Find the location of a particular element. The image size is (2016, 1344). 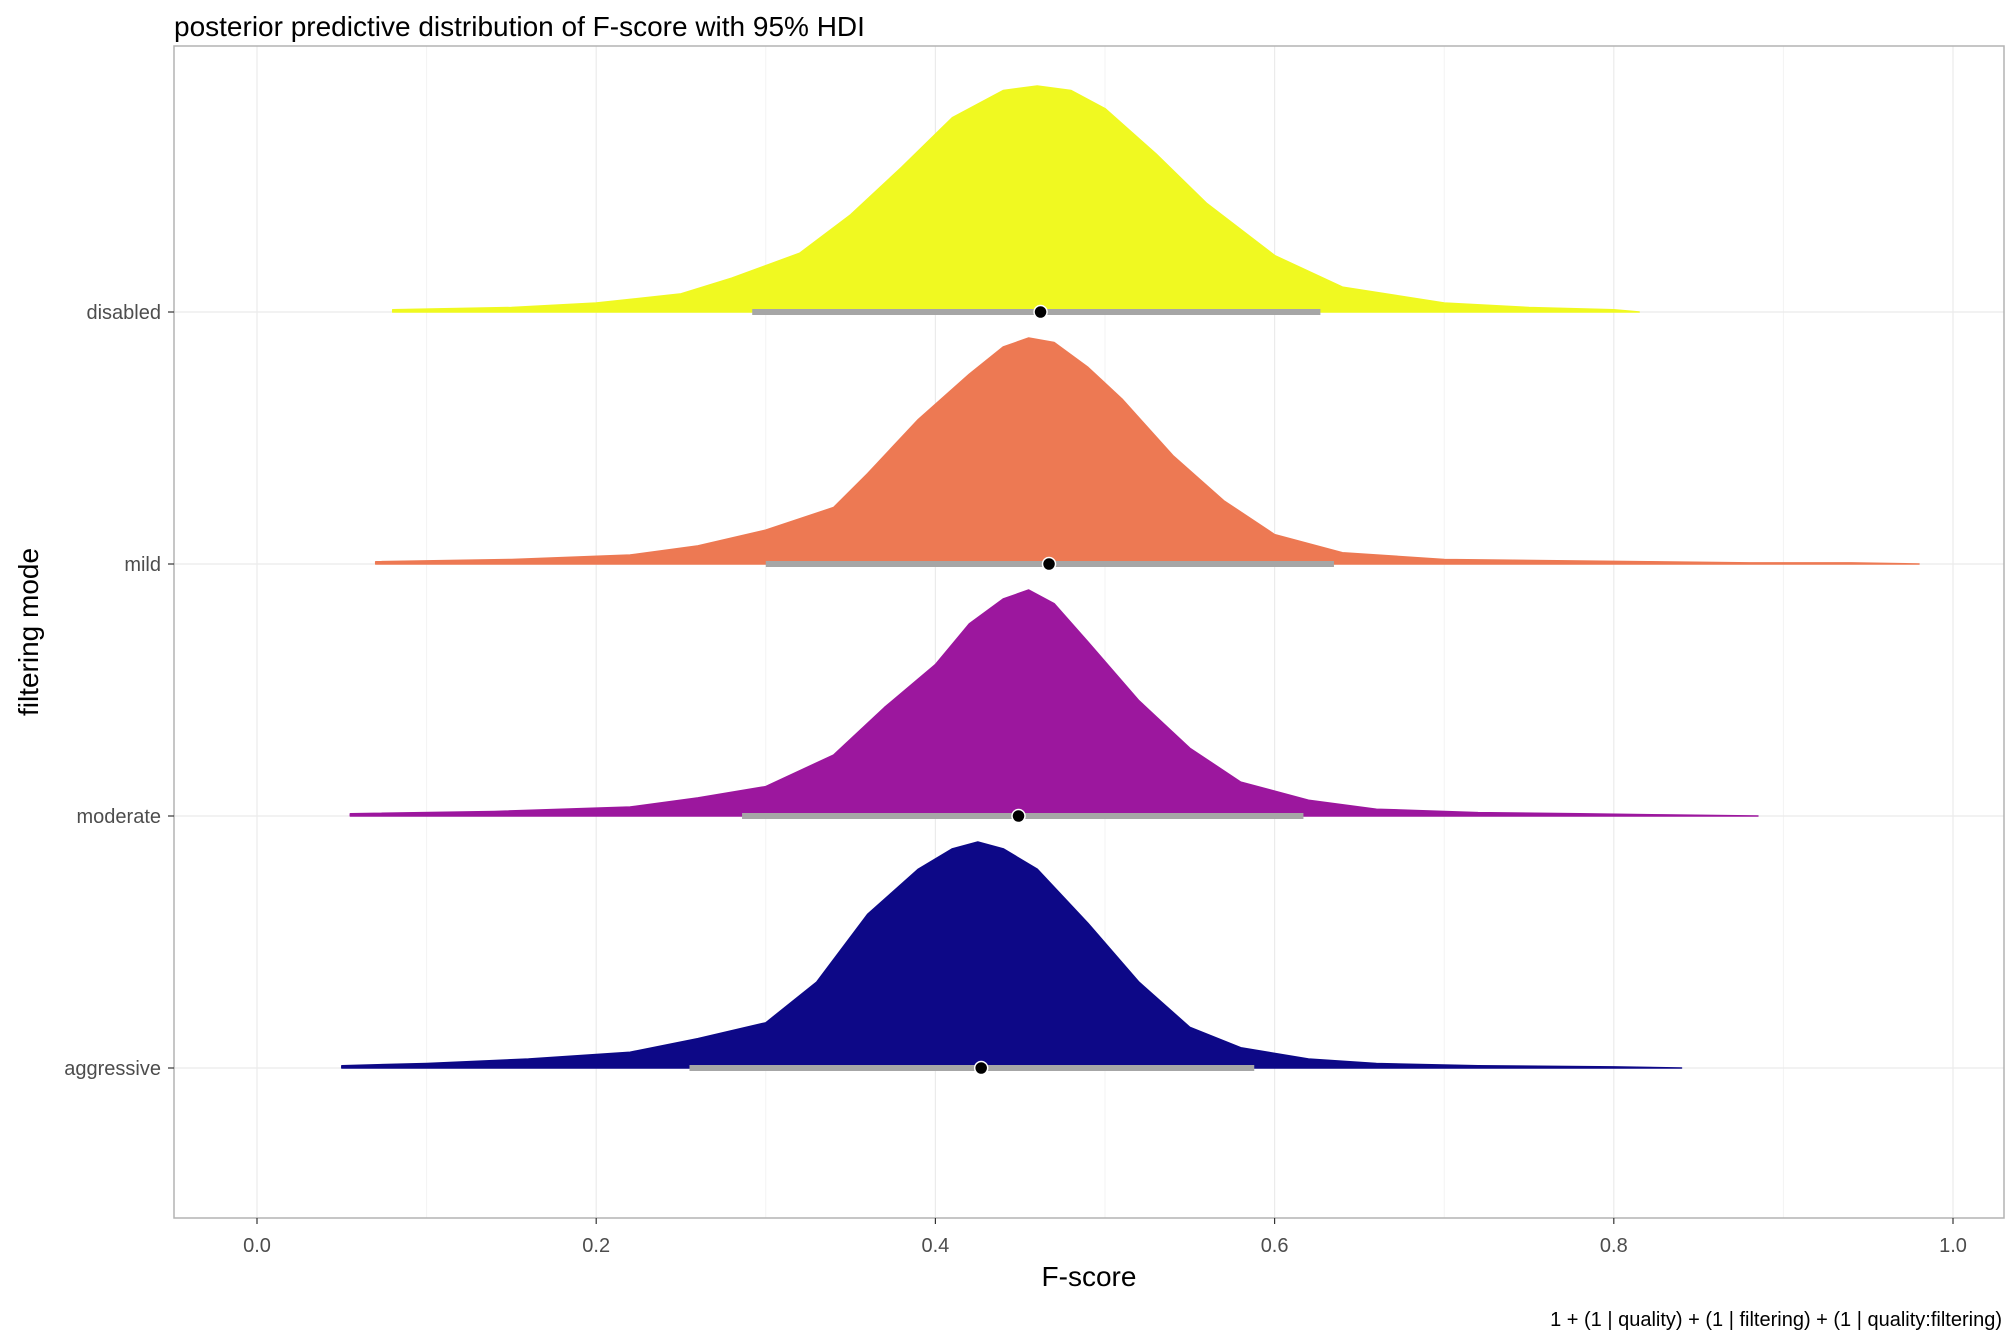

density-disabled is located at coordinates (1015, 199).